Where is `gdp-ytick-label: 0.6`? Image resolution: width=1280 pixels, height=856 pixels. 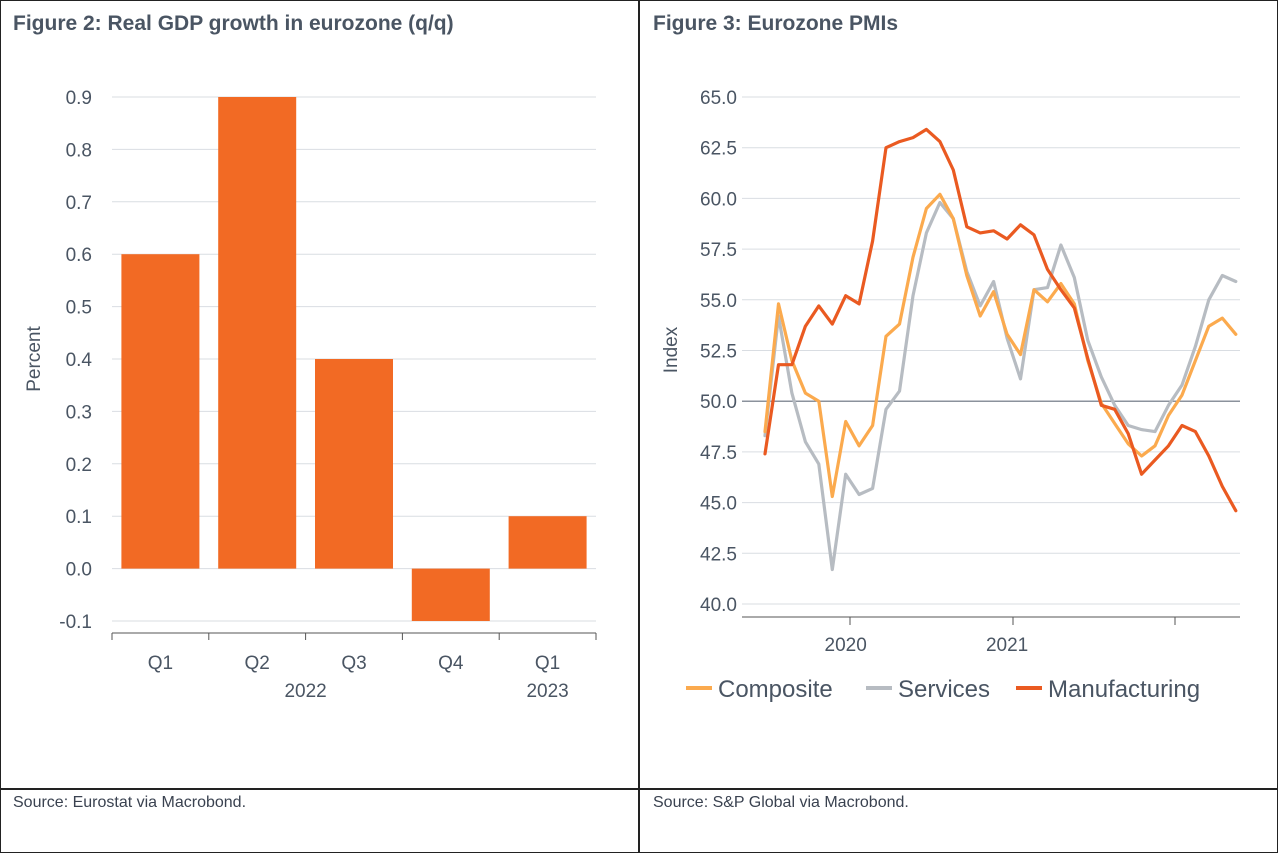
gdp-ytick-label: 0.6 is located at coordinates (79, 255).